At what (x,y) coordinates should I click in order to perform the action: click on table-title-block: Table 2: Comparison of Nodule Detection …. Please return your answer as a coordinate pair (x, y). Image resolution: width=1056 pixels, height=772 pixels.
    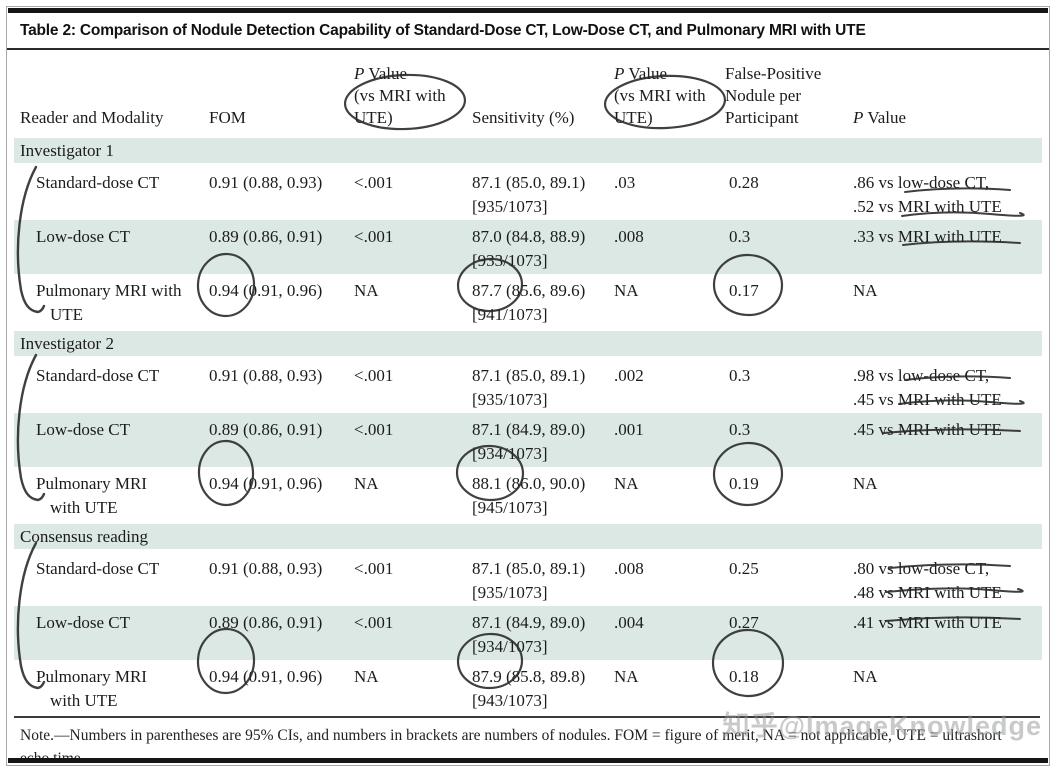
    Looking at the image, I should click on (528, 31).